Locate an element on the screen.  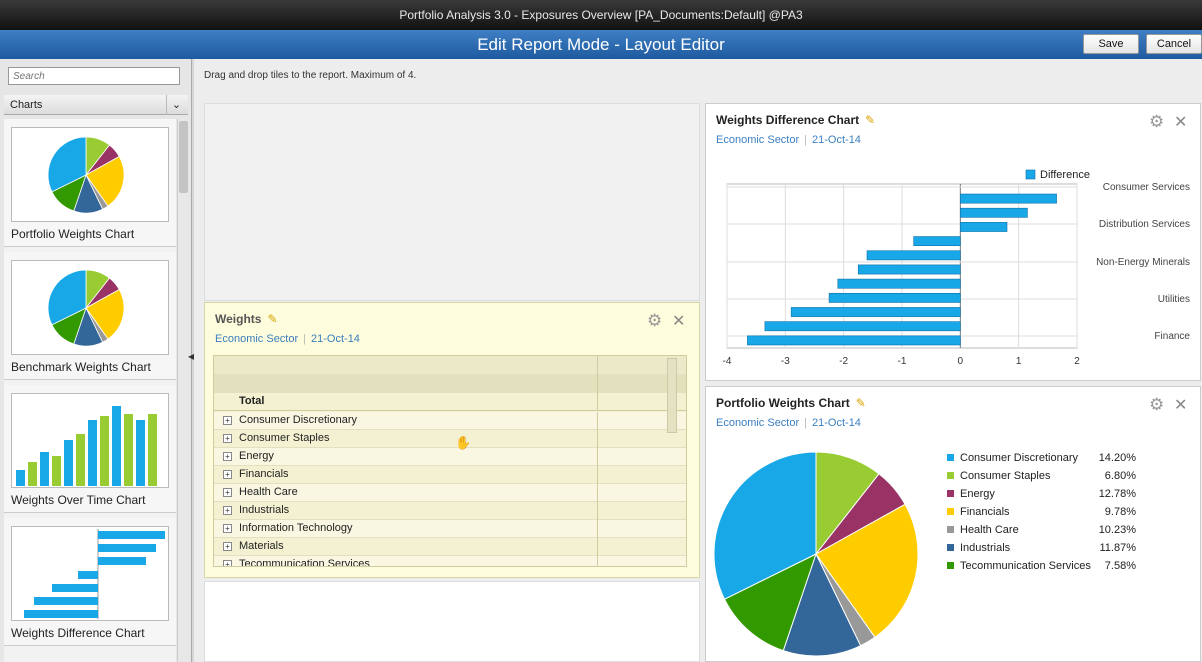
table-scrollbar is located at coordinates (672, 395).